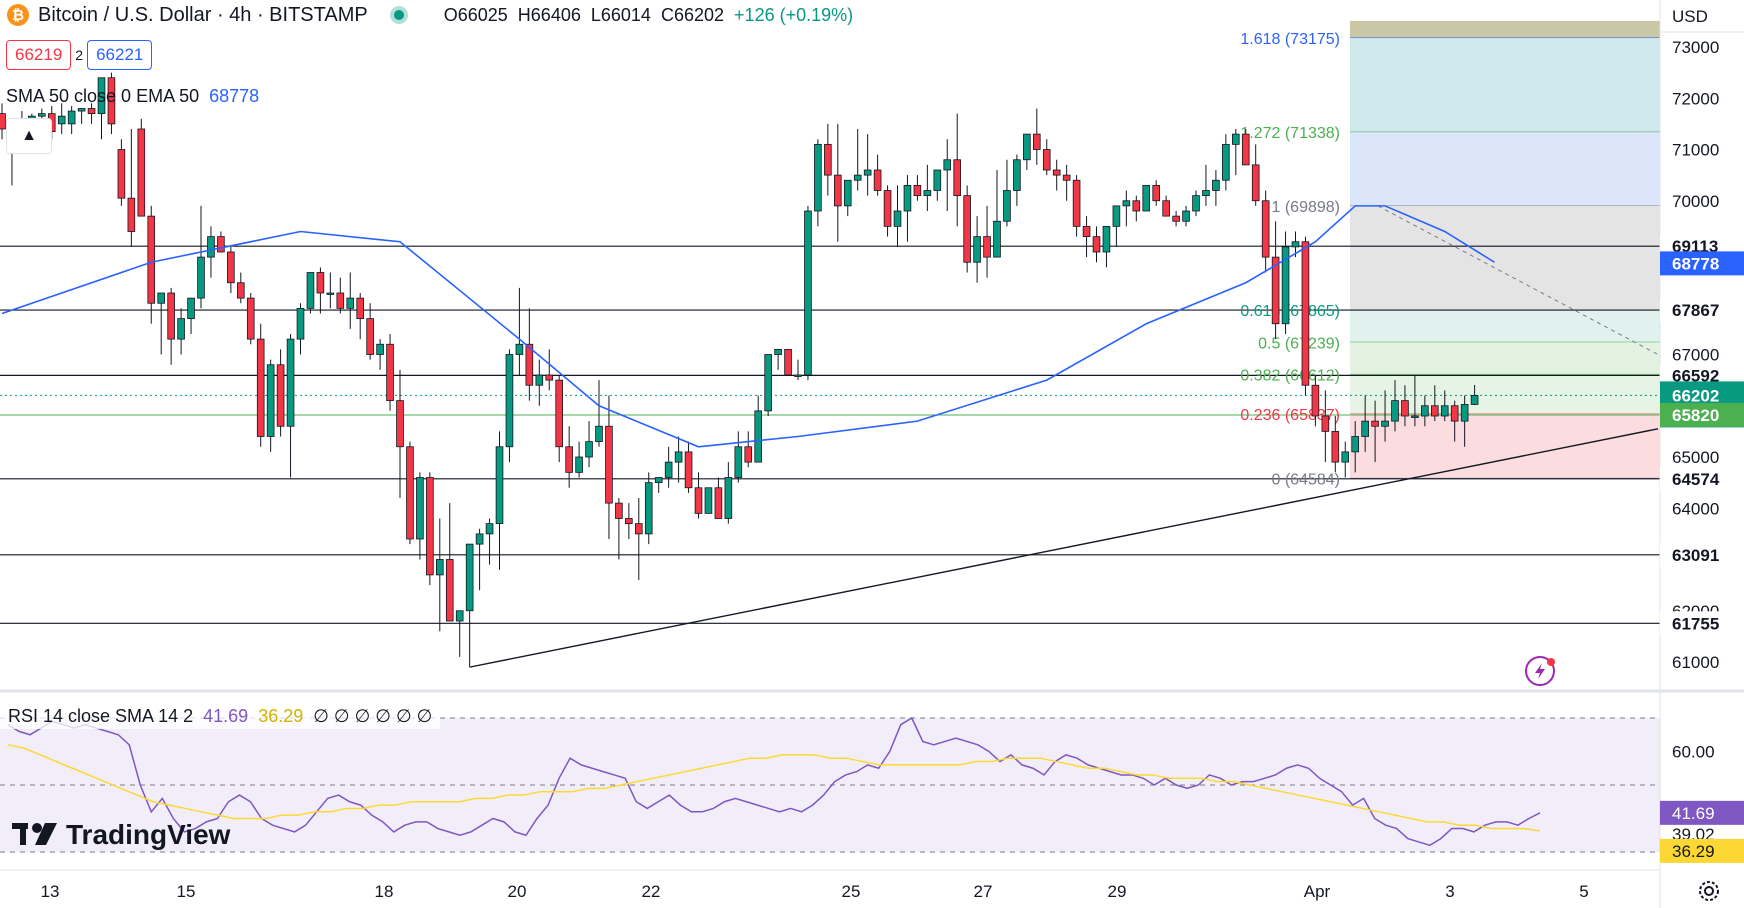 The width and height of the screenshot is (1744, 908). I want to click on price-label: 63091, so click(1695, 555).